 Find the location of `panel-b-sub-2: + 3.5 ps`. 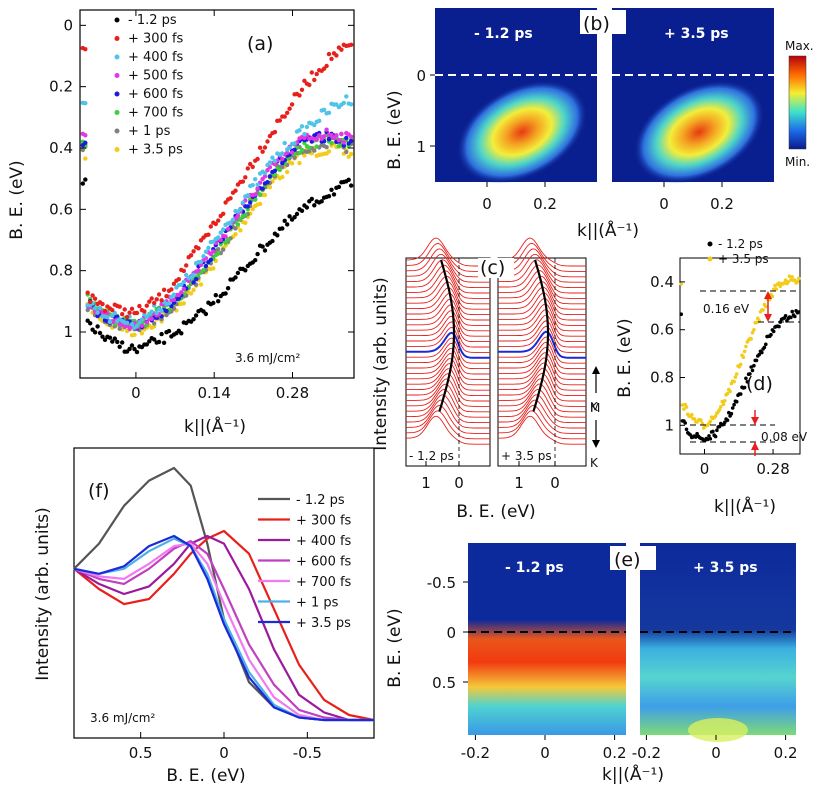

panel-b-sub-2: + 3.5 ps is located at coordinates (696, 34).